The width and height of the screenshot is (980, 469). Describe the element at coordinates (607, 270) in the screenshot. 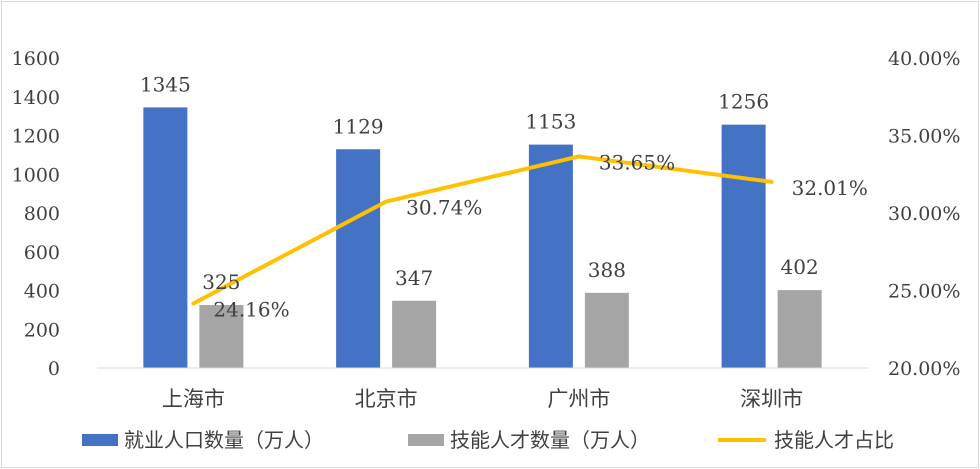

I see `bar-value-label: 388` at that location.